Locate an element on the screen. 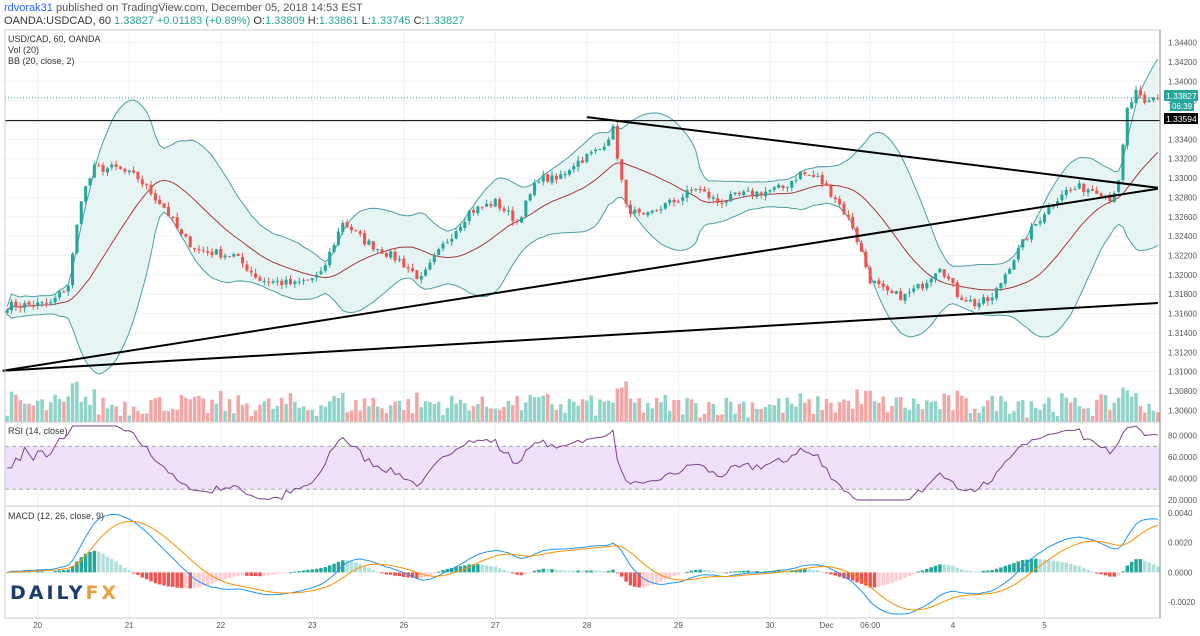 The width and height of the screenshot is (1200, 636). time-tick-label: 21 is located at coordinates (129, 625).